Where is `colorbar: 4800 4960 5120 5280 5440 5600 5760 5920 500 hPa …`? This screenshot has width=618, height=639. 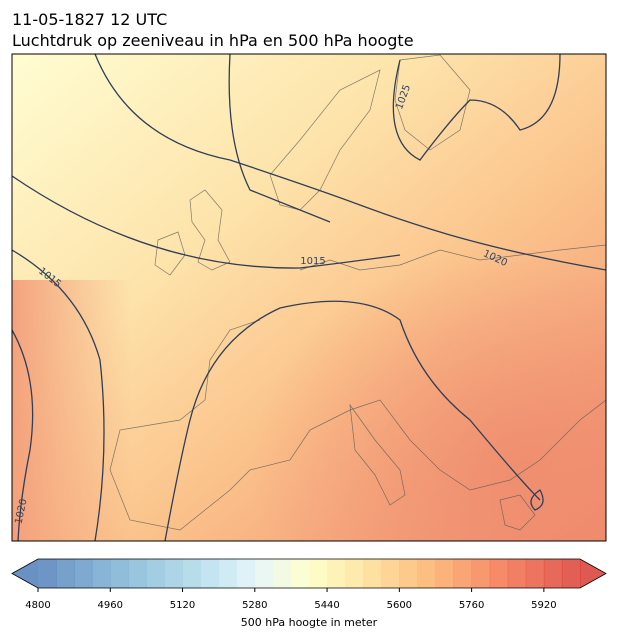 colorbar: 4800 4960 5120 5280 5440 5600 5760 5920 500 hPa … is located at coordinates (309, 593).